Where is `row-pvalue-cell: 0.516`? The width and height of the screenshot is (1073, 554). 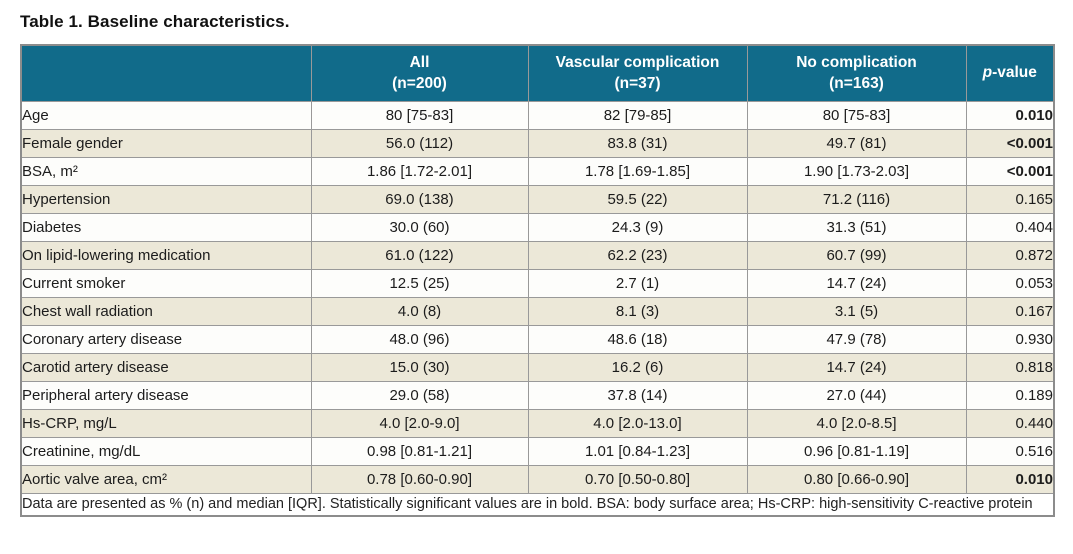
row-pvalue-cell: 0.516 is located at coordinates (1010, 451).